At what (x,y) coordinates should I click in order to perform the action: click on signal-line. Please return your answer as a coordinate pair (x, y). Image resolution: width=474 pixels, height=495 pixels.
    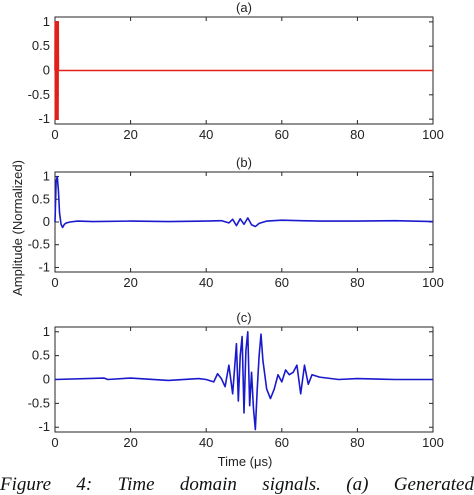
    Looking at the image, I should click on (244, 202).